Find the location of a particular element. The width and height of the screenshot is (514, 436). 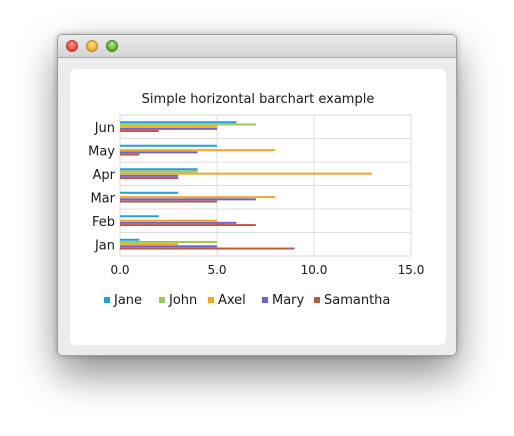

legend: Jane John Axel Mary Samantha is located at coordinates (247, 300).